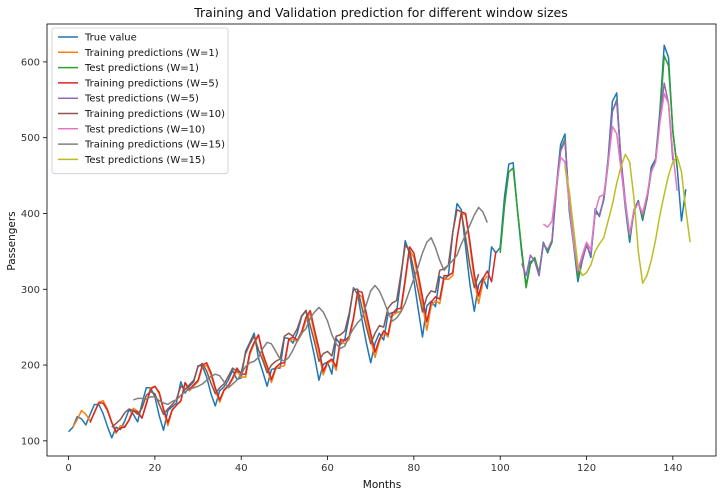 The image size is (723, 496). What do you see at coordinates (241, 468) in the screenshot?
I see `x-tick-label: 40` at bounding box center [241, 468].